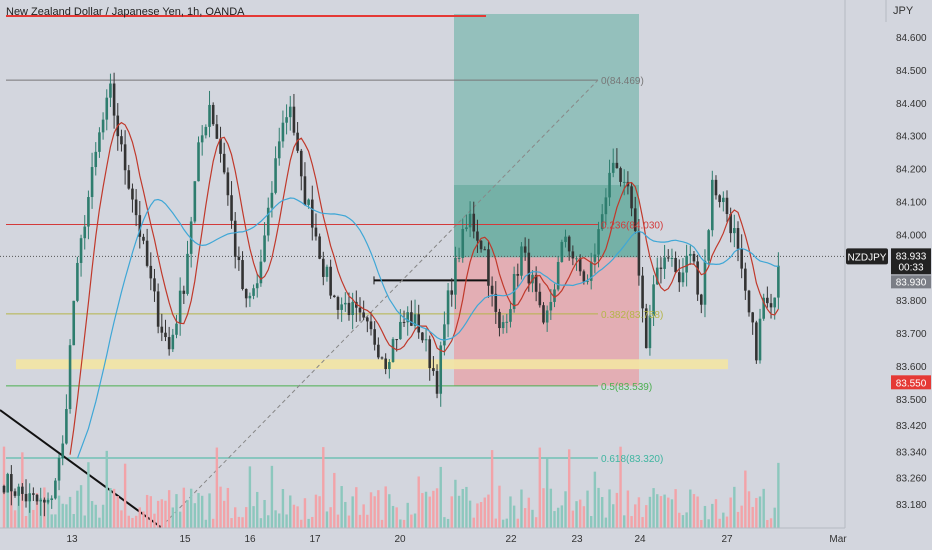 This screenshot has height=550, width=932. Describe the element at coordinates (911, 256) in the screenshot. I see `price-badge-label: 83.933` at that location.